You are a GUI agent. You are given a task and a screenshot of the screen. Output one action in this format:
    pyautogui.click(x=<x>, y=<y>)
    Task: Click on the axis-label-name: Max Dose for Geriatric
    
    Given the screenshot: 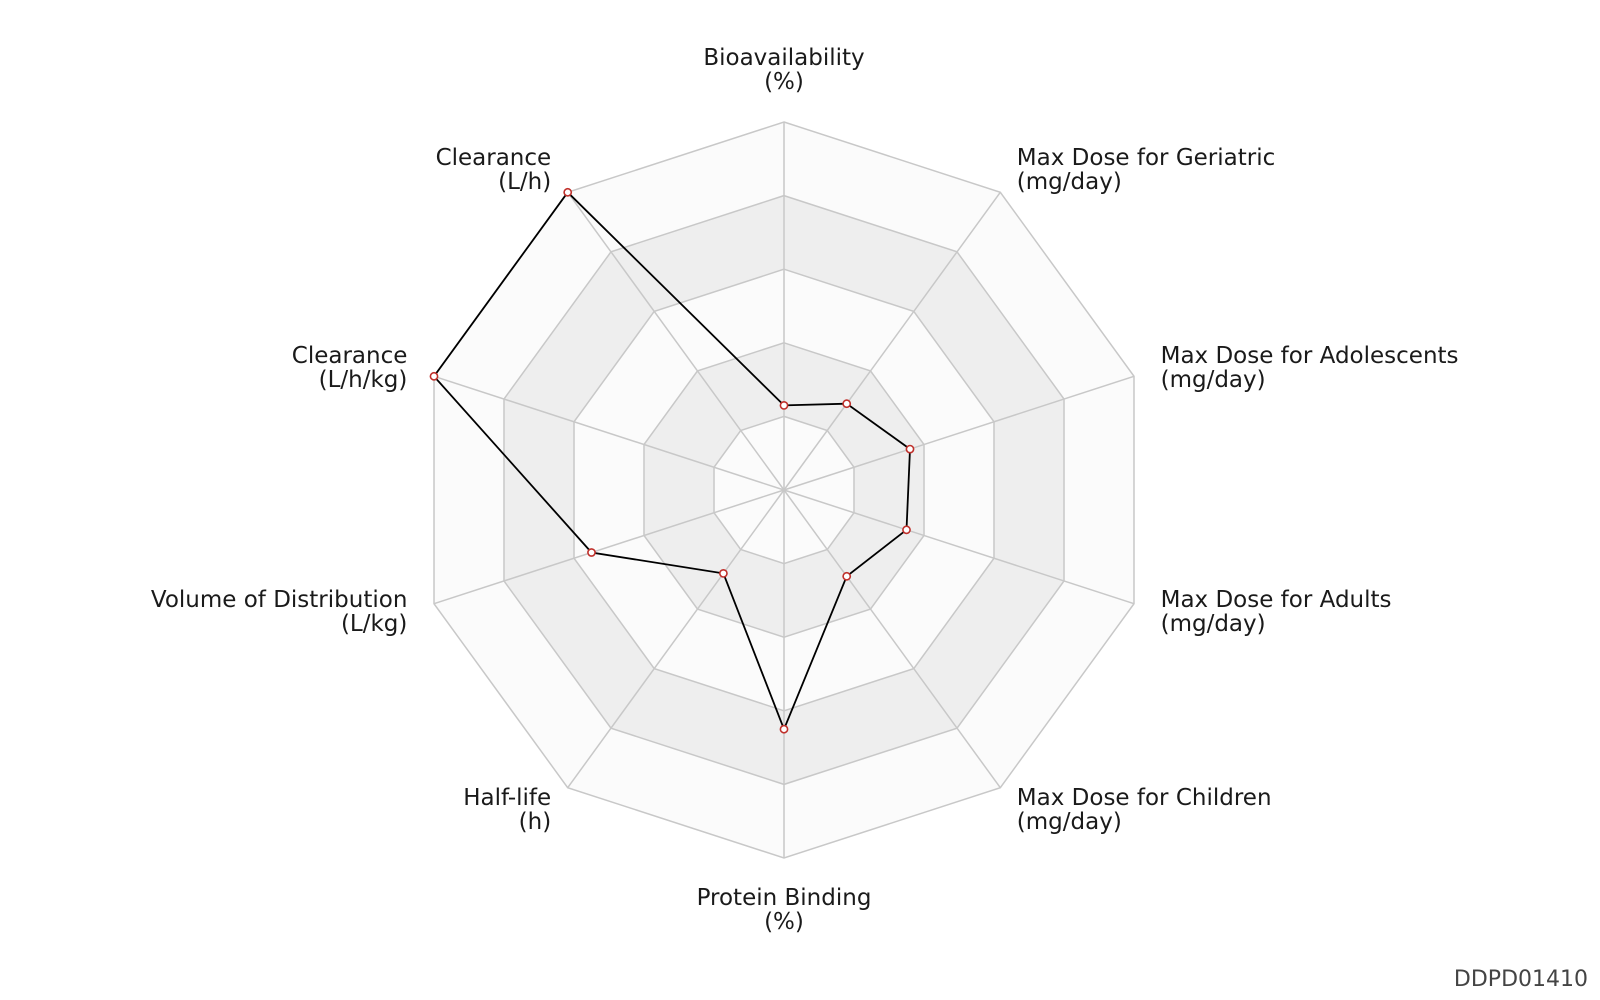 What is the action you would take?
    pyautogui.click(x=1146, y=157)
    